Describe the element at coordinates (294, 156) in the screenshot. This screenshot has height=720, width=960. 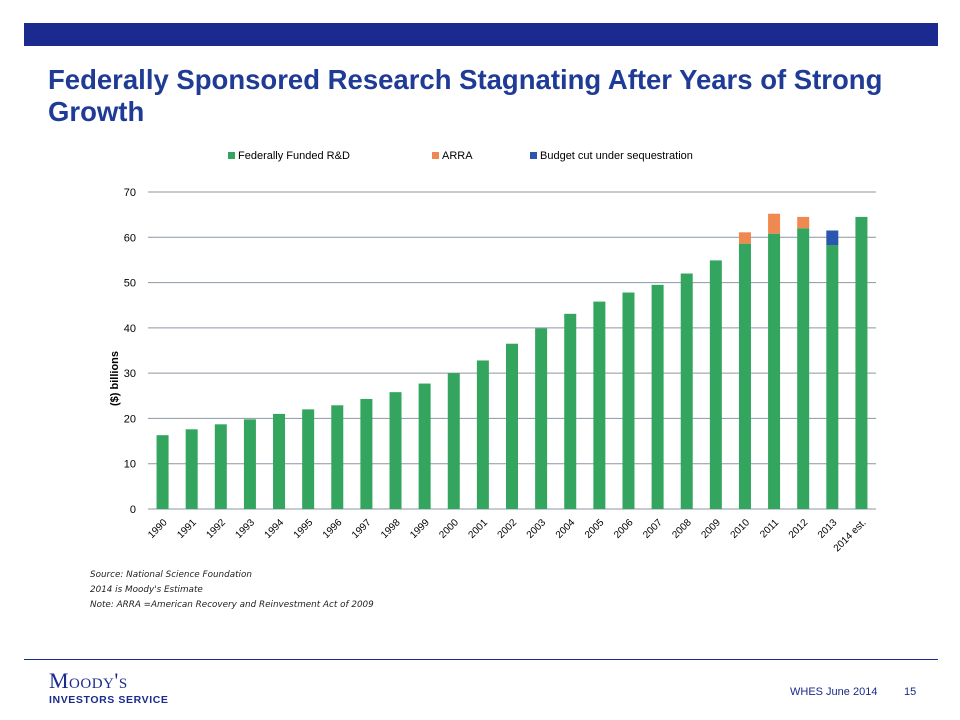
I see `legend-label: Federally Funded R&D` at that location.